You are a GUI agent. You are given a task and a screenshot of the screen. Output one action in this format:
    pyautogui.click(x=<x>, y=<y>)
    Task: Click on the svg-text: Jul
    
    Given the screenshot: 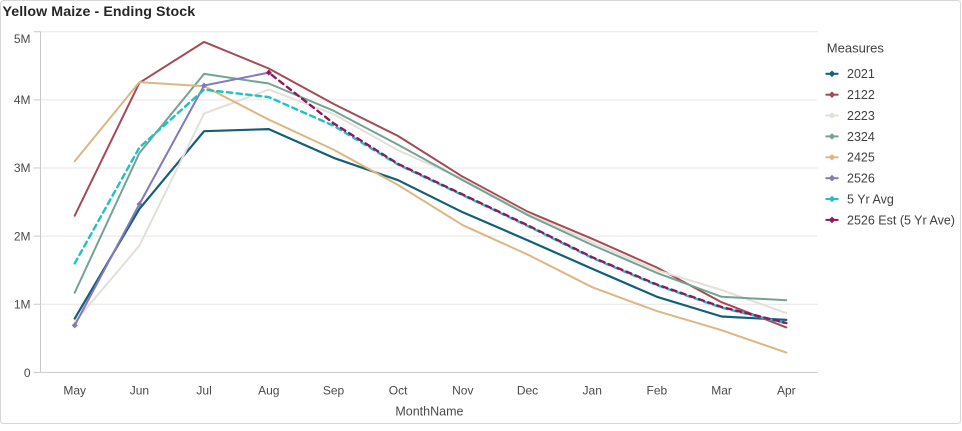 What is the action you would take?
    pyautogui.click(x=203, y=391)
    